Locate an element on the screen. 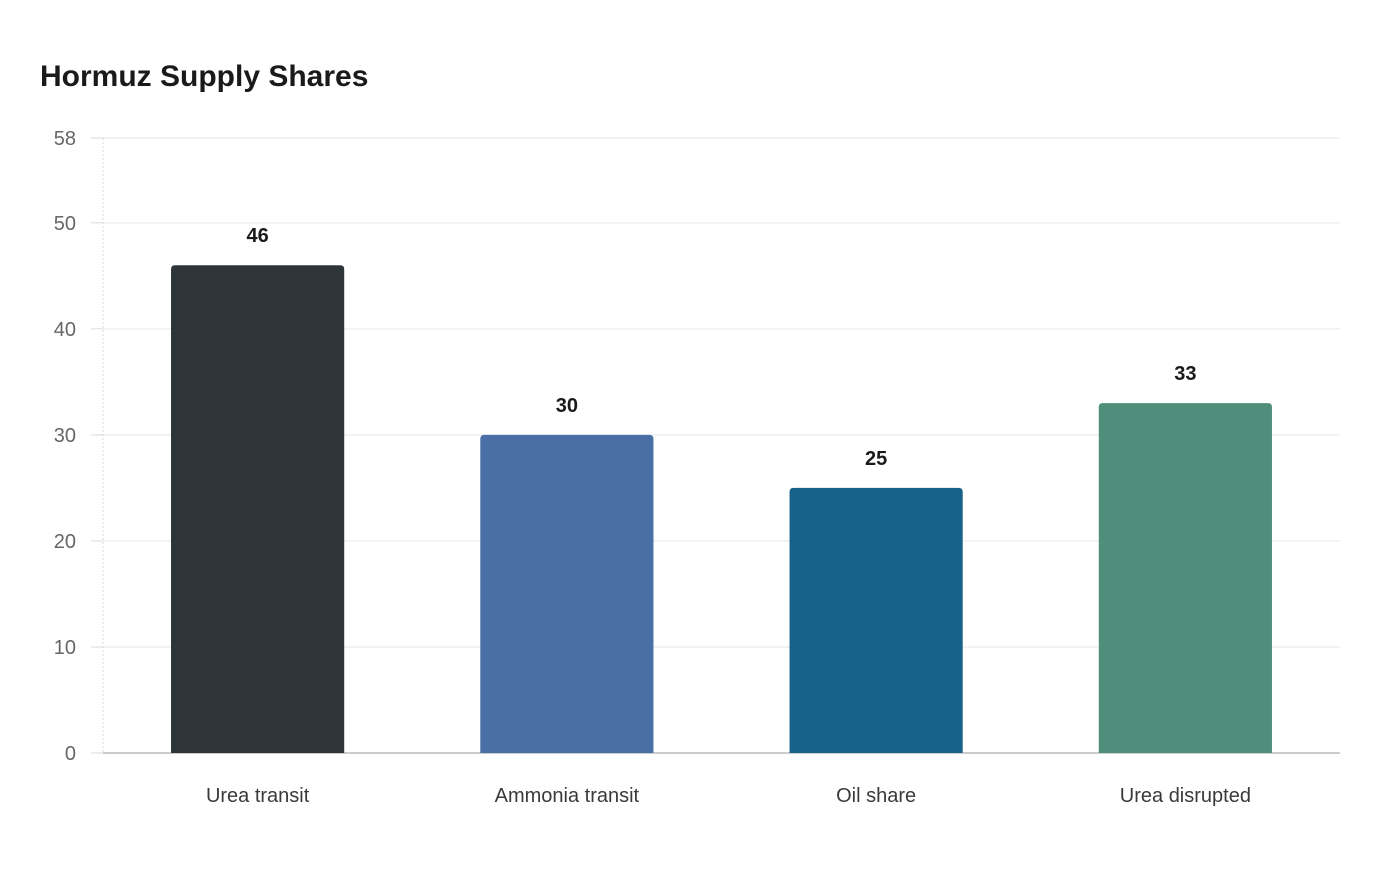  y-tick-label: 58 is located at coordinates (65, 139).